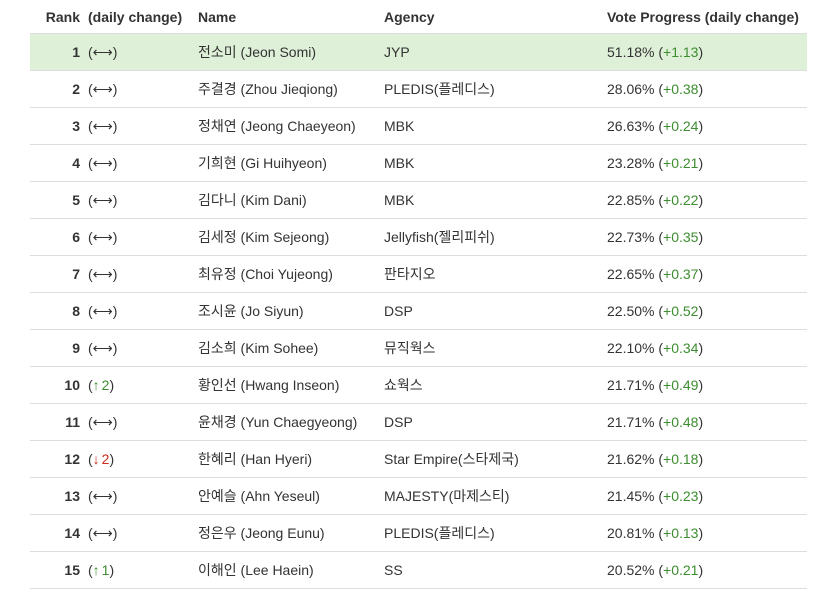  What do you see at coordinates (707, 311) in the screenshot?
I see `vote-progress-cell: 22.50% (+0.52)` at bounding box center [707, 311].